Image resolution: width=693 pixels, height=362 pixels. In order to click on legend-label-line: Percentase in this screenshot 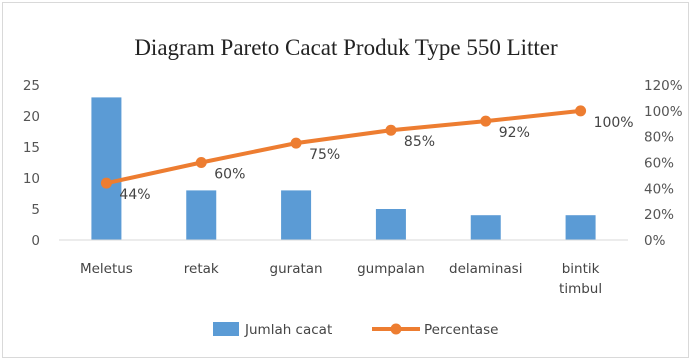, I will do `click(461, 330)`.